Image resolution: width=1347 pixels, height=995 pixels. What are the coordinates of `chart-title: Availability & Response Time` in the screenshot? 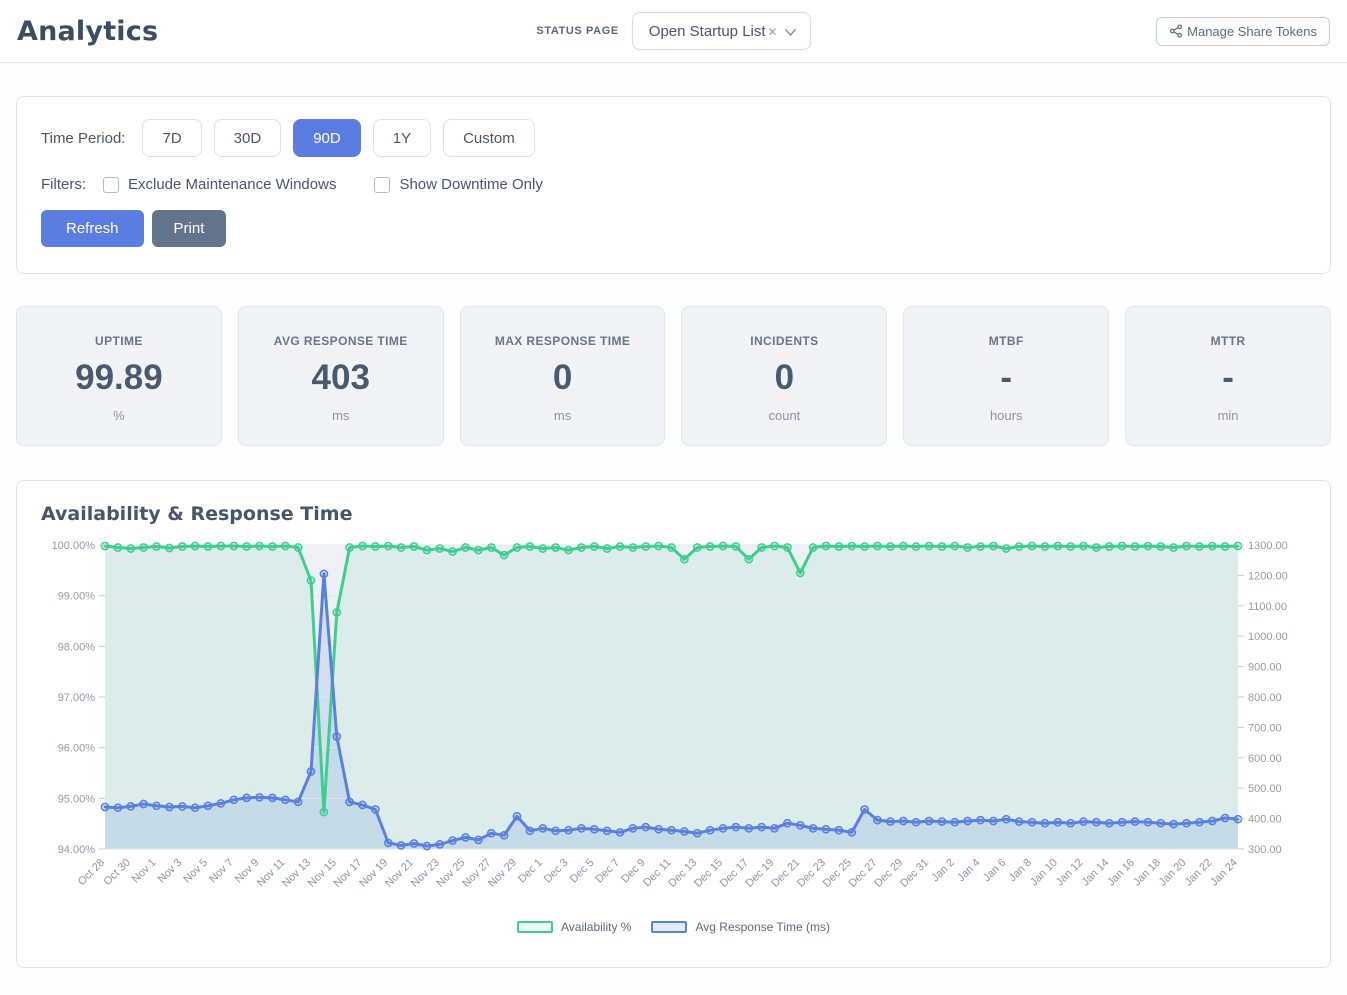 It's located at (197, 514).